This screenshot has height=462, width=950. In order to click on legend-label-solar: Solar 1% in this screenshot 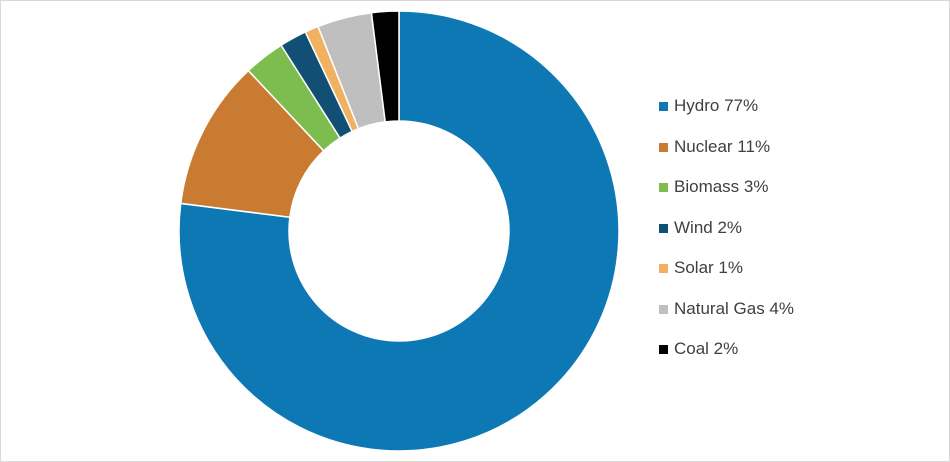, I will do `click(708, 267)`.